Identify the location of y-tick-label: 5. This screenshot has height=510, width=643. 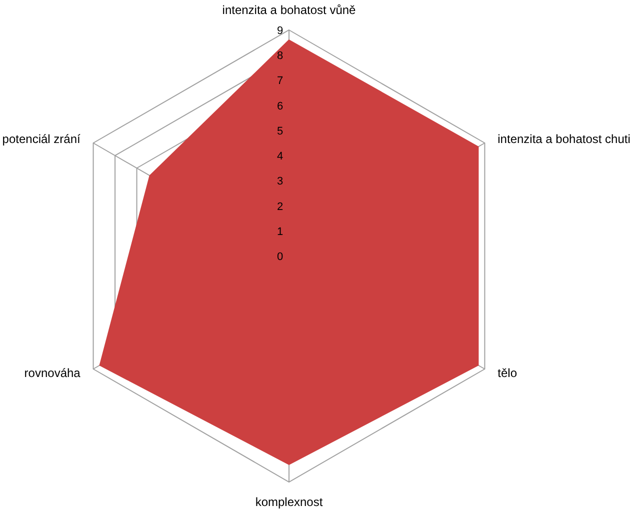
(280, 131).